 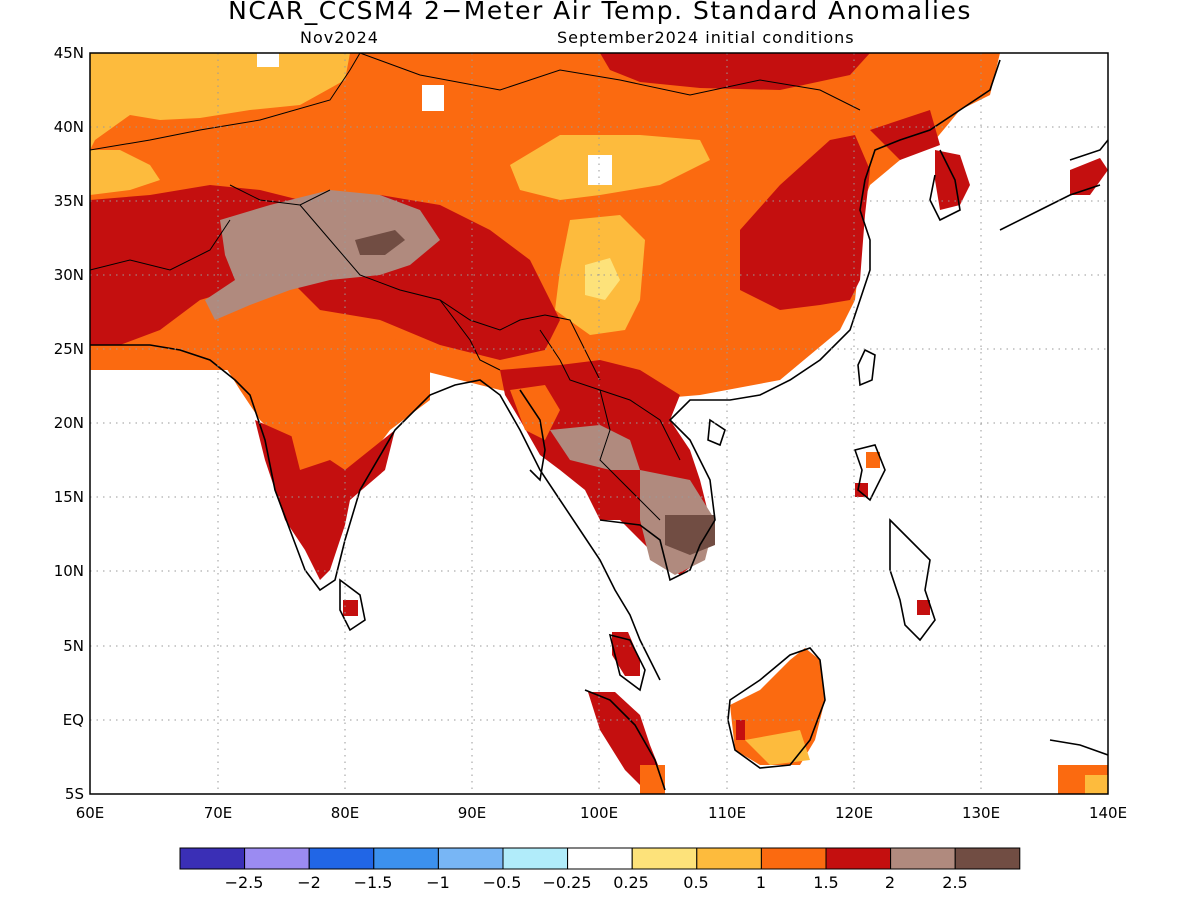 I want to click on region-india-patch, so click(x=310, y=450).